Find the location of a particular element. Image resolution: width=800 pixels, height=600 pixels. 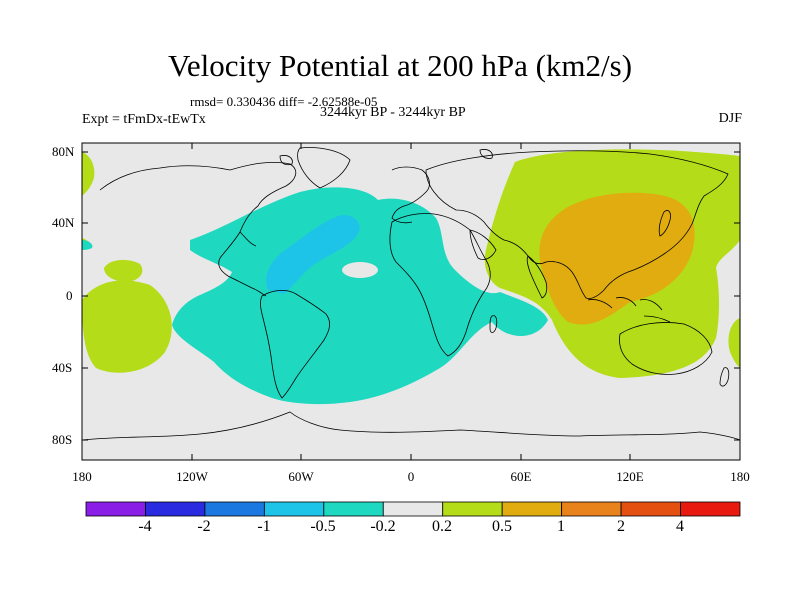

lon-label-120e: 120E is located at coordinates (630, 476).